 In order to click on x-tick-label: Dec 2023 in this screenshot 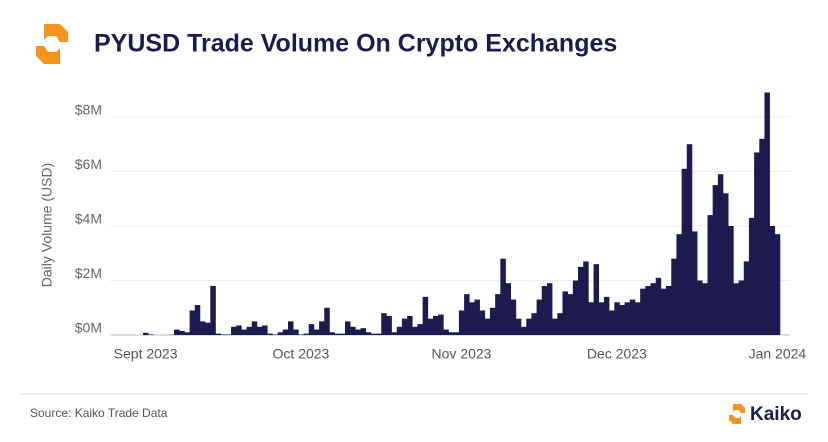, I will do `click(617, 354)`.